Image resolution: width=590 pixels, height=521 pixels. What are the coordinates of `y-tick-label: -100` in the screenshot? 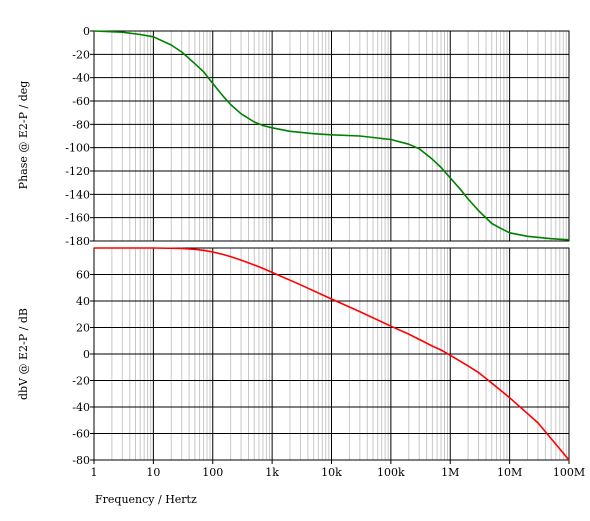 It's located at (77, 148).